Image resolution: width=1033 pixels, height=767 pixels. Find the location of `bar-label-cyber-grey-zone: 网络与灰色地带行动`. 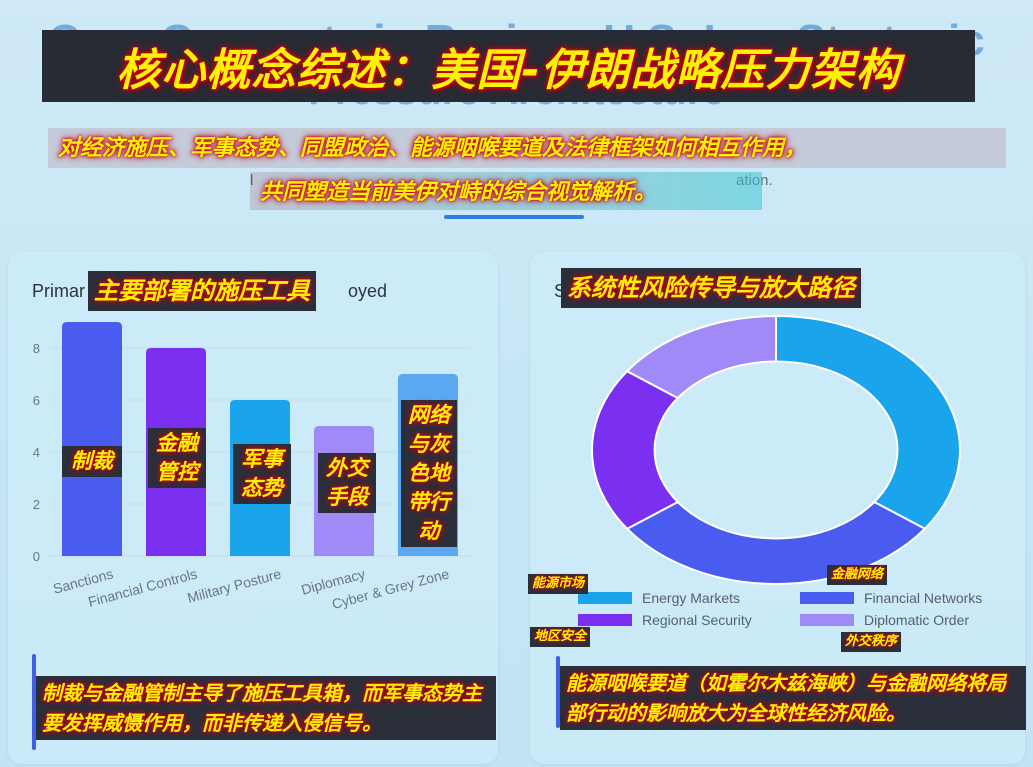

bar-label-cyber-grey-zone: 网络与灰色地带行动 is located at coordinates (429, 473).